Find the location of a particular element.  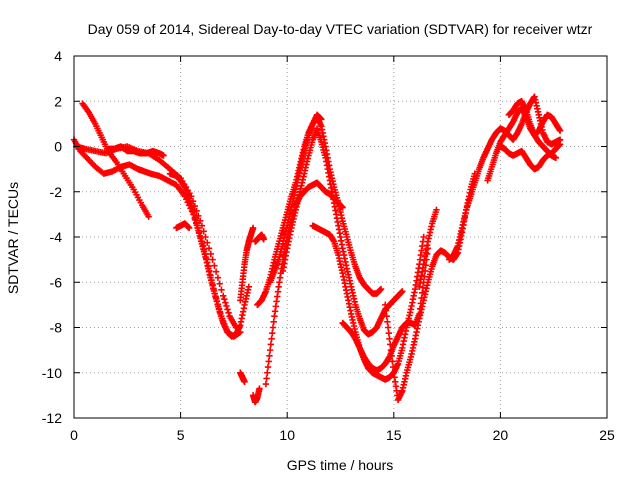

series-arc-e is located at coordinates (209, 255).